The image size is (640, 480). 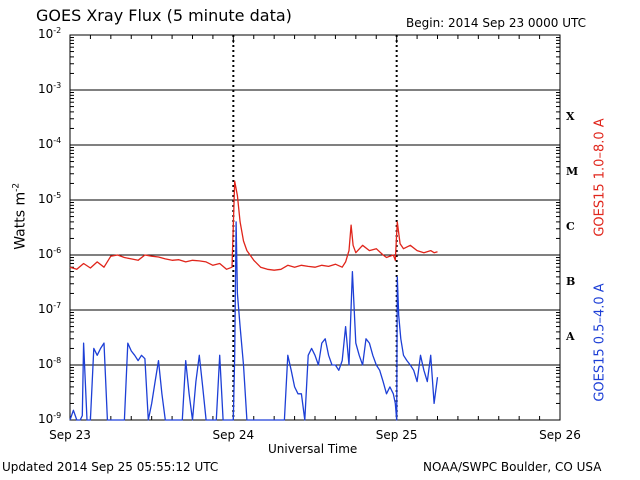 What do you see at coordinates (57, 415) in the screenshot?
I see `y-tick-exponent: -9` at bounding box center [57, 415].